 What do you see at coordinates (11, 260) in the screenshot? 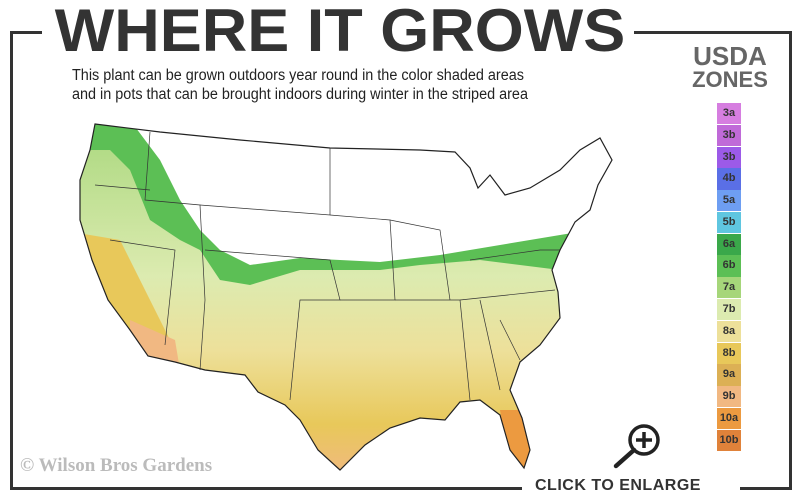
I see `frame-left` at bounding box center [11, 260].